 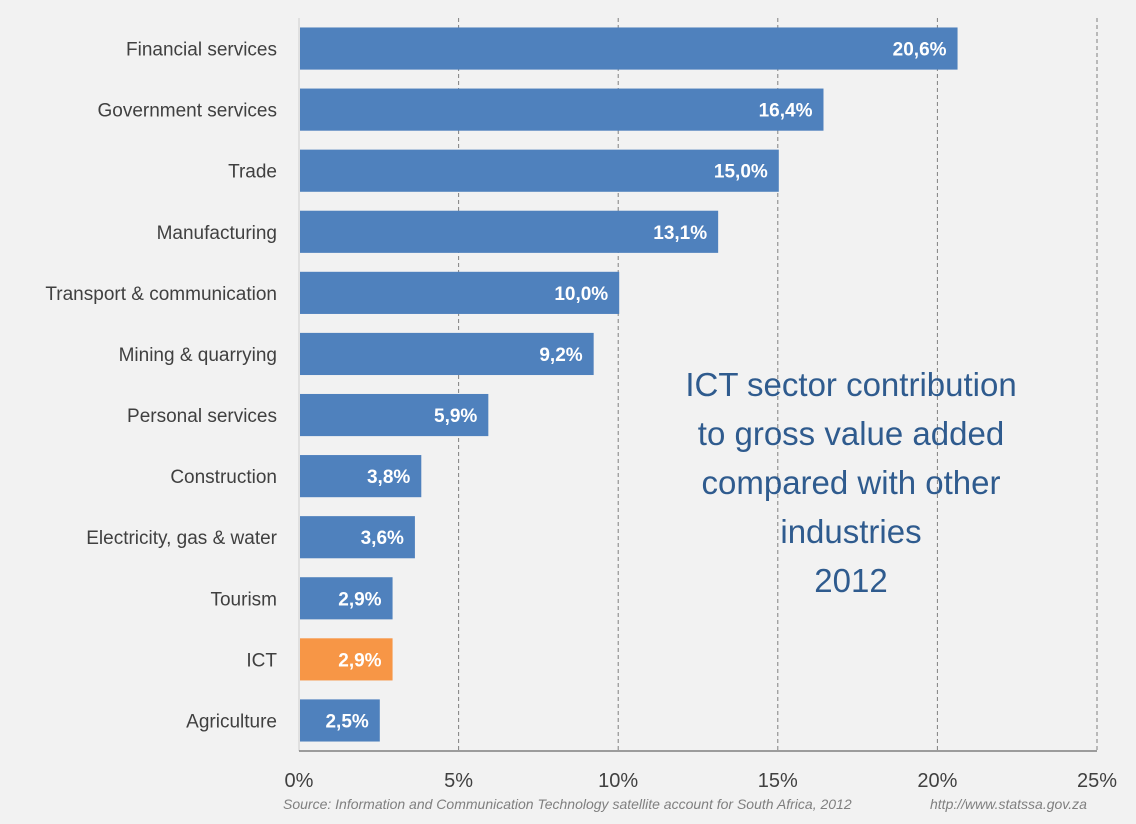 I want to click on annotation-line: to gross value added, so click(x=851, y=433).